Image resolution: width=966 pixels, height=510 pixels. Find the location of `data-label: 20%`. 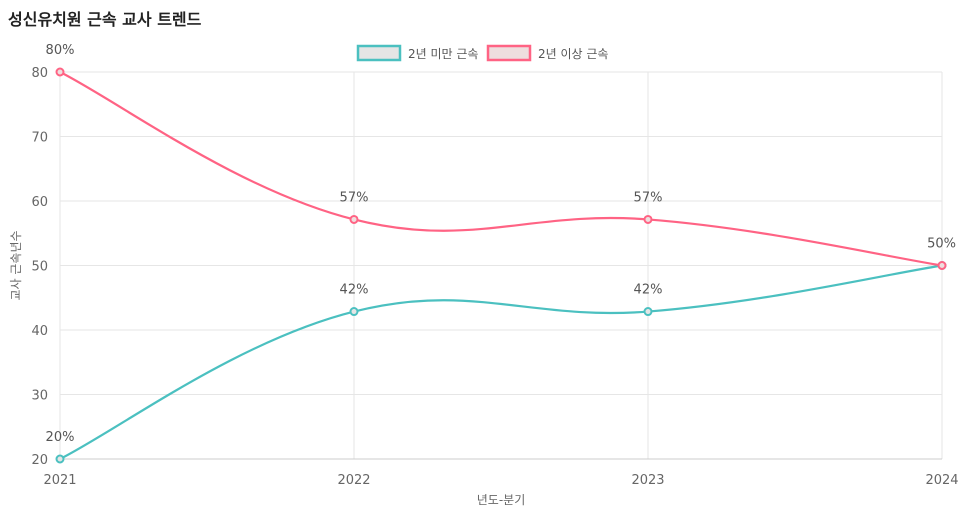

data-label: 20% is located at coordinates (60, 437).